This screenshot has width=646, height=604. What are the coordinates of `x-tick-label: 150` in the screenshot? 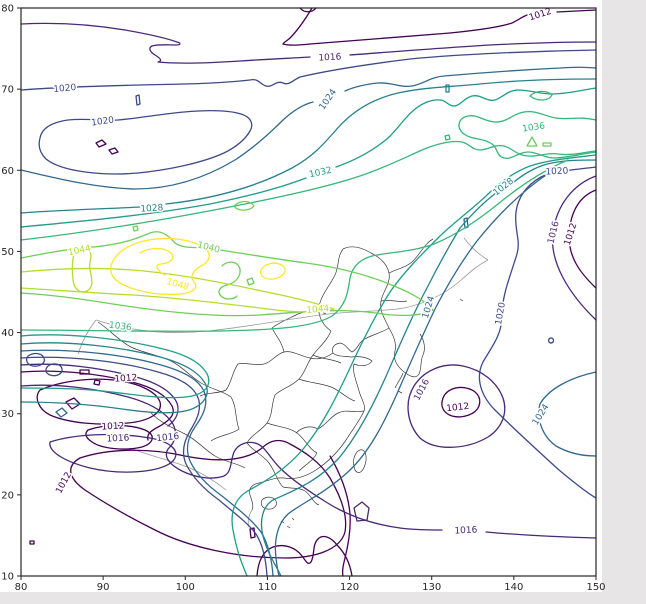 It's located at (595, 587).